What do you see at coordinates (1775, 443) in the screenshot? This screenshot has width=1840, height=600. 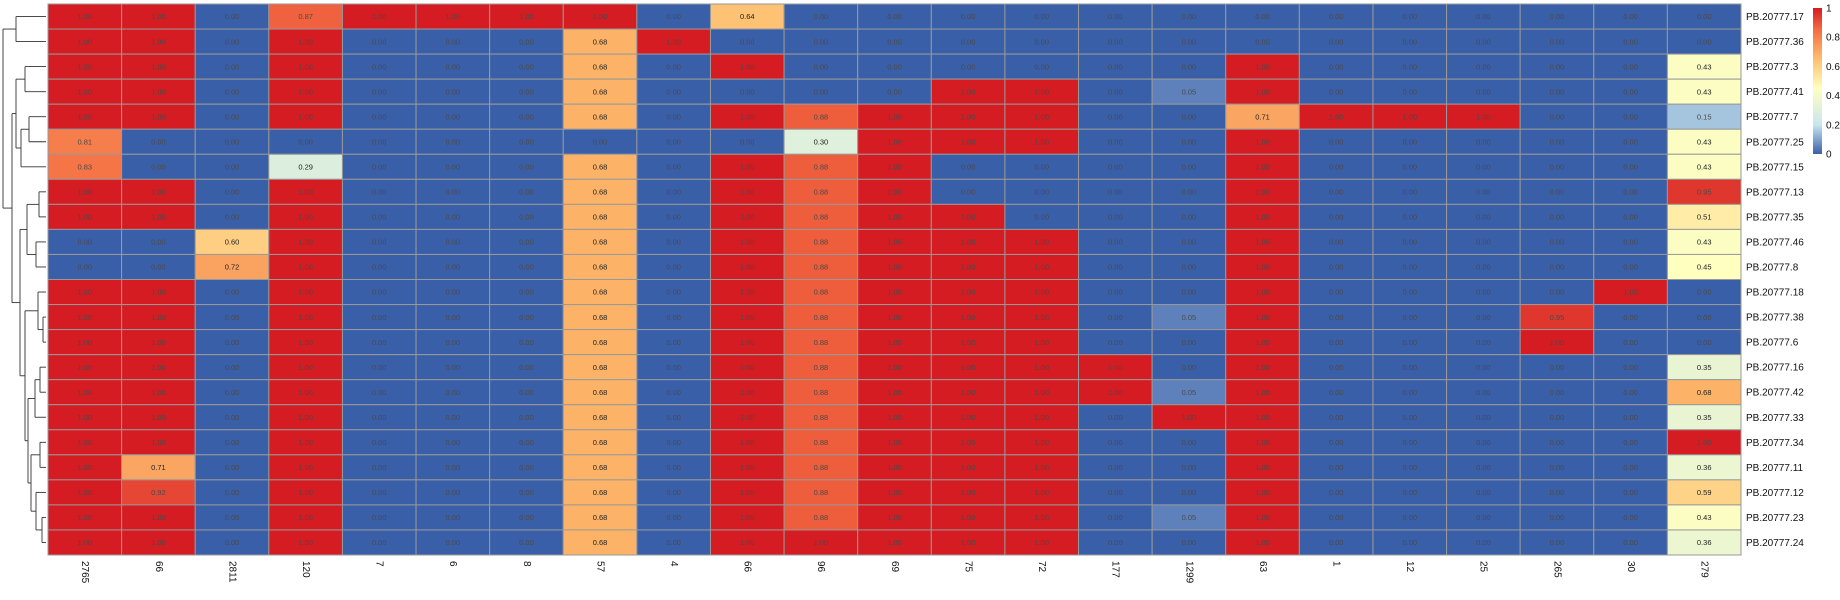 I see `row-label: PB.20777.34` at bounding box center [1775, 443].